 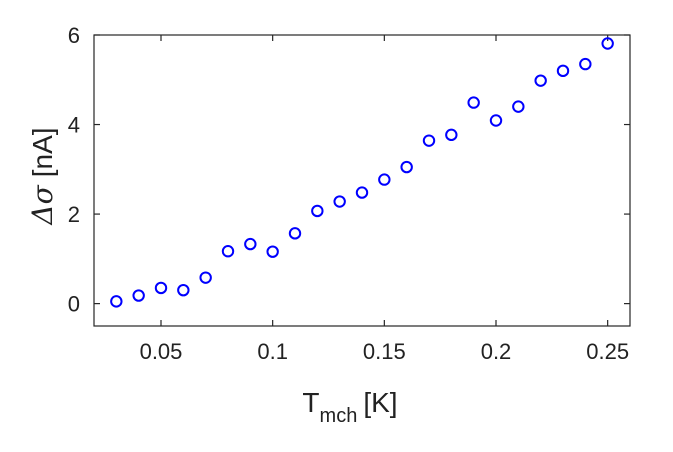 What do you see at coordinates (74, 304) in the screenshot?
I see `y-tick-label: 0` at bounding box center [74, 304].